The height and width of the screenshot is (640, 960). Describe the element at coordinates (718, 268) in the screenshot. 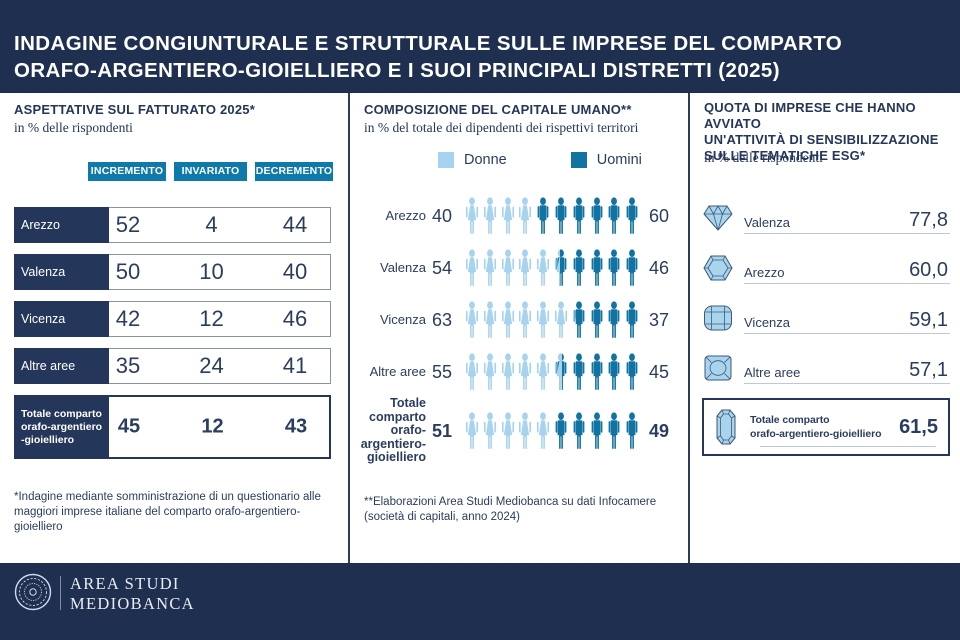

I see `gem-icon-hexagon` at that location.